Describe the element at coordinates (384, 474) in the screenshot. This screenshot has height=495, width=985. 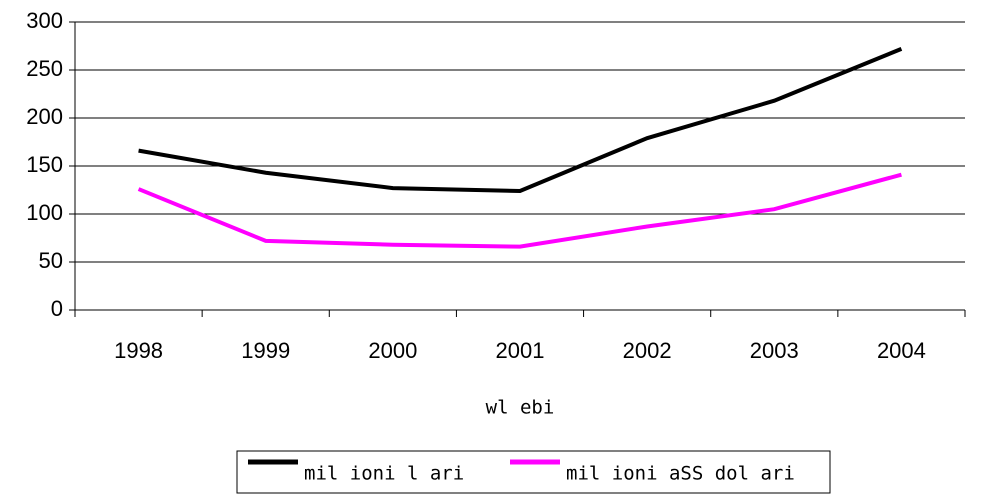
I see `legend-label: mil ioni l ari` at that location.